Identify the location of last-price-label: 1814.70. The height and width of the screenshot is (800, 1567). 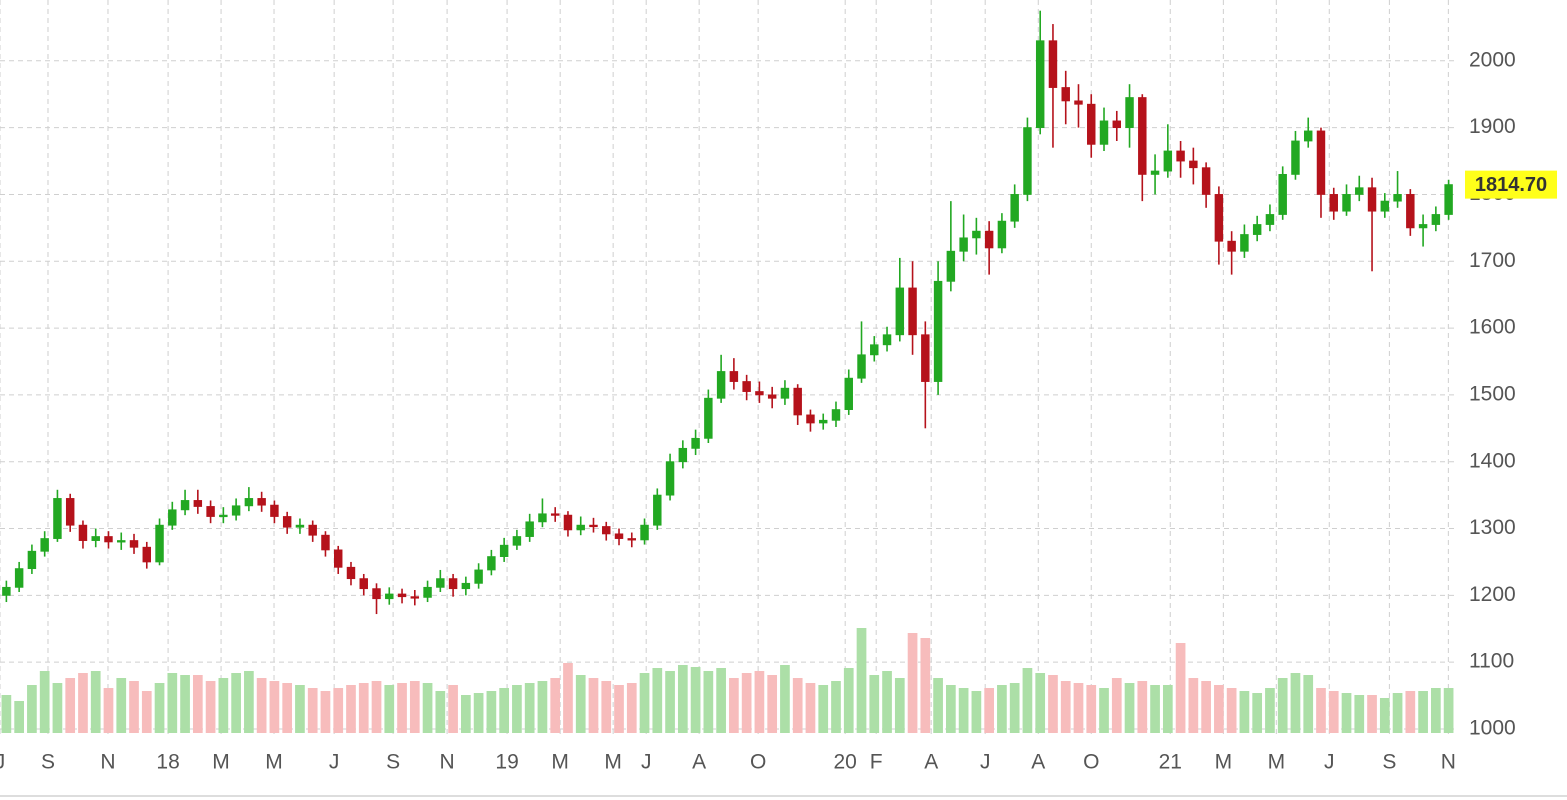
(1511, 185).